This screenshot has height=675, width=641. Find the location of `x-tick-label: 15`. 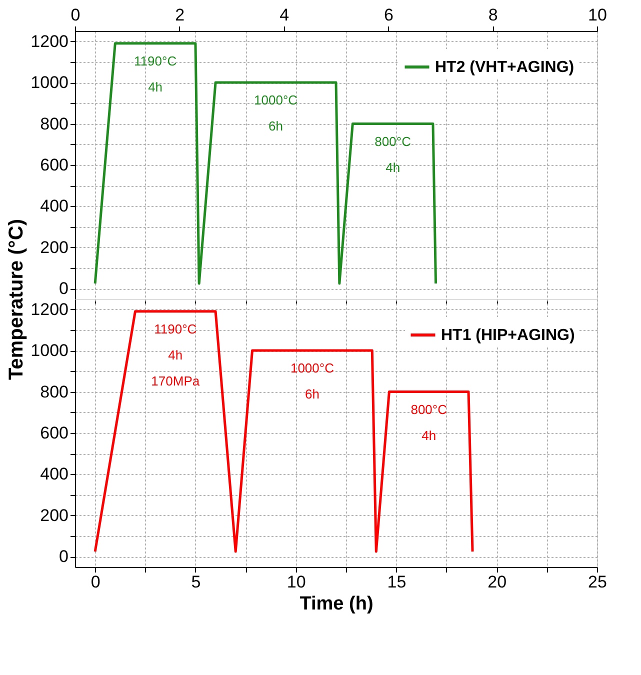

x-tick-label: 15 is located at coordinates (396, 582).